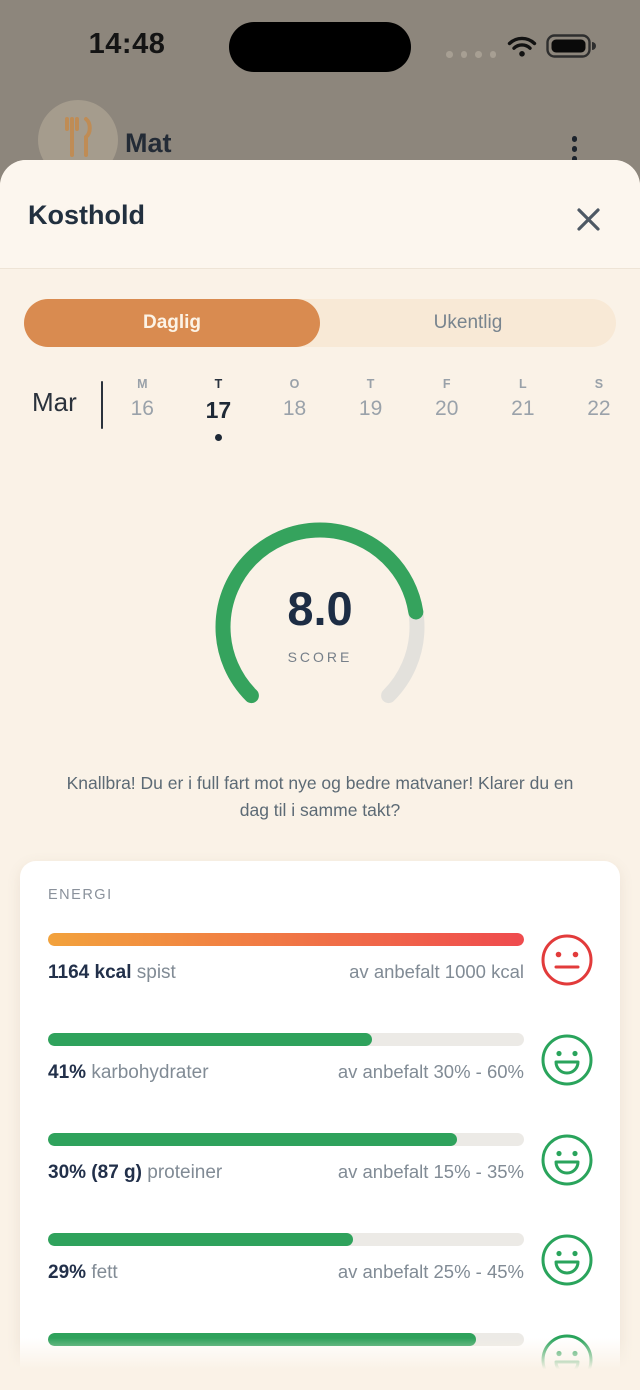 This screenshot has height=1390, width=640. Describe the element at coordinates (468, 323) in the screenshot. I see `tab-ukentlig: Ukentlig` at that location.